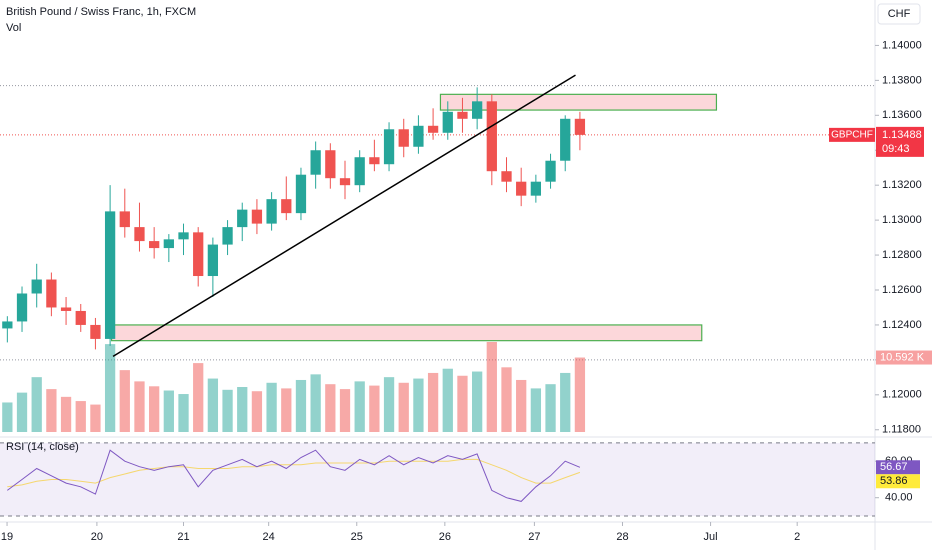 The height and width of the screenshot is (550, 932). I want to click on x-tick-label: 25, so click(357, 537).